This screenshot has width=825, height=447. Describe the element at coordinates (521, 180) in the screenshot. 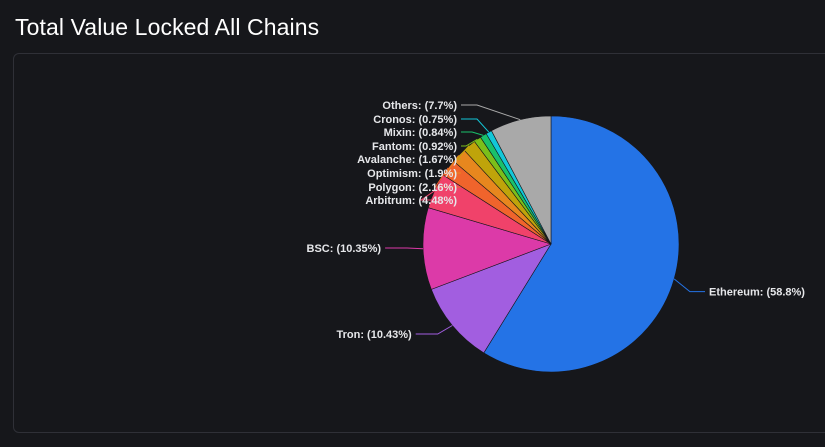

I see `pie-slice-others` at that location.